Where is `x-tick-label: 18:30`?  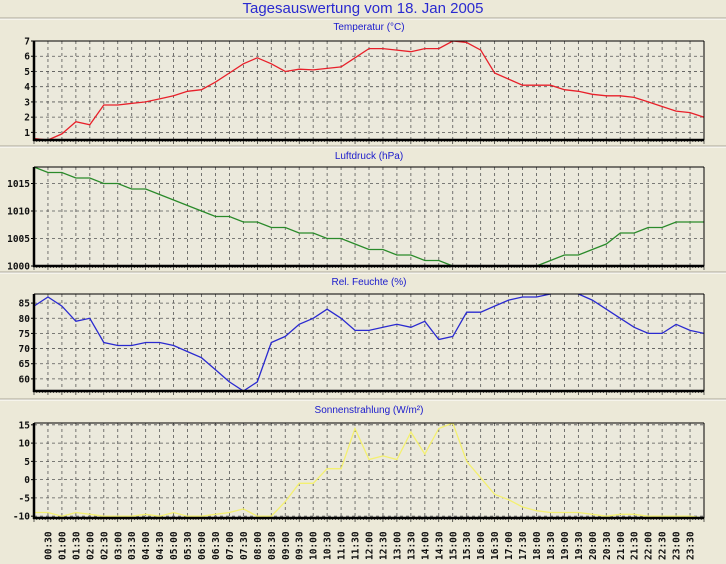
x-tick-label: 18:30 is located at coordinates (551, 545).